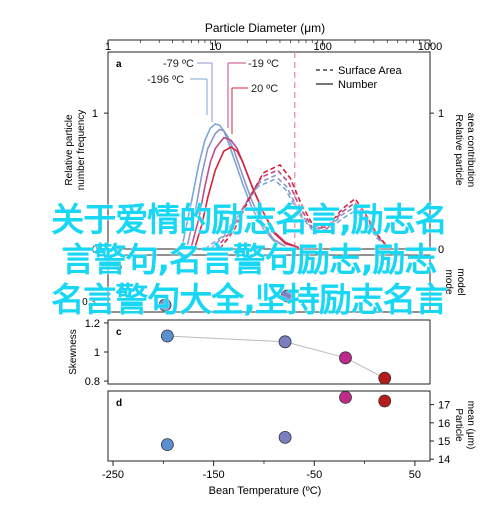 The height and width of the screenshot is (507, 498). Describe the element at coordinates (214, 475) in the screenshot. I see `x-tick-label-1: -150` at that location.